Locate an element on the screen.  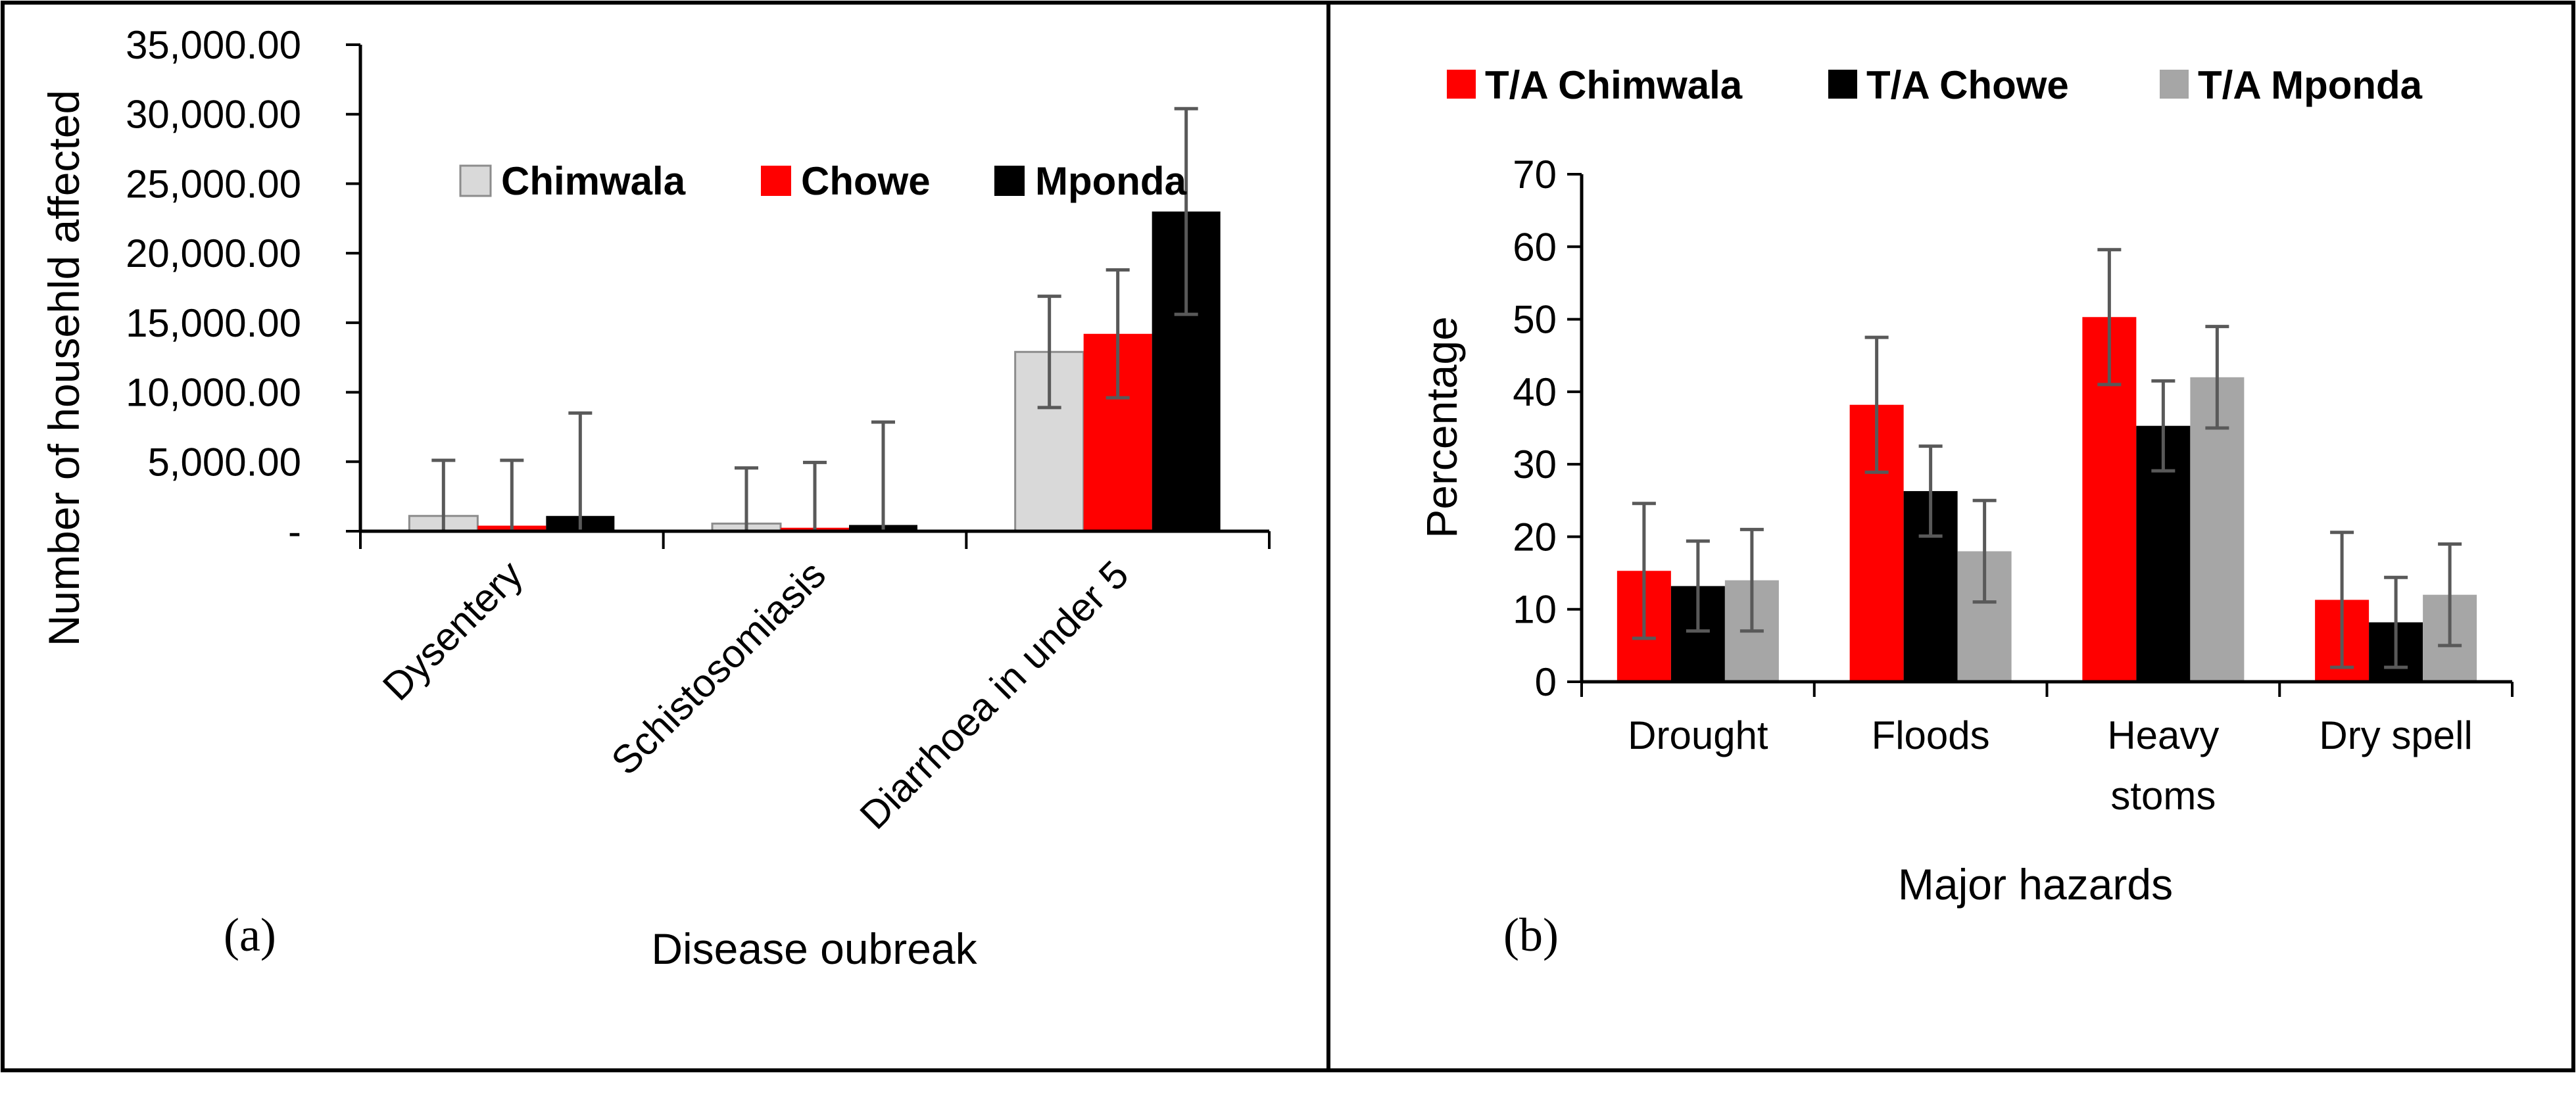
chart-b-bars is located at coordinates (2046, 500).